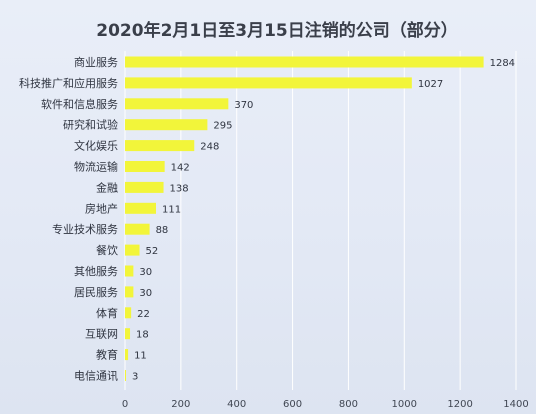  Describe the element at coordinates (152, 251) in the screenshot. I see `data-label: 52` at that location.